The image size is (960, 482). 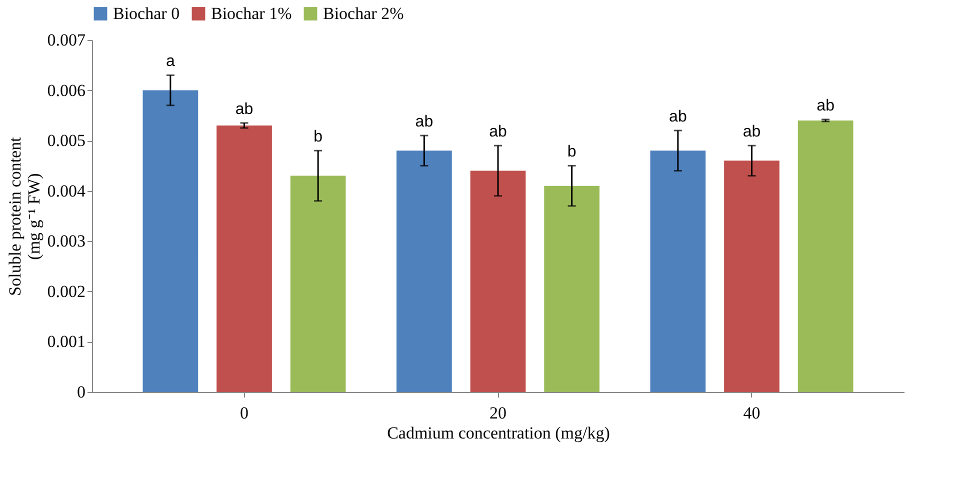 What do you see at coordinates (244, 413) in the screenshot?
I see `x-tick-label: 0` at bounding box center [244, 413].